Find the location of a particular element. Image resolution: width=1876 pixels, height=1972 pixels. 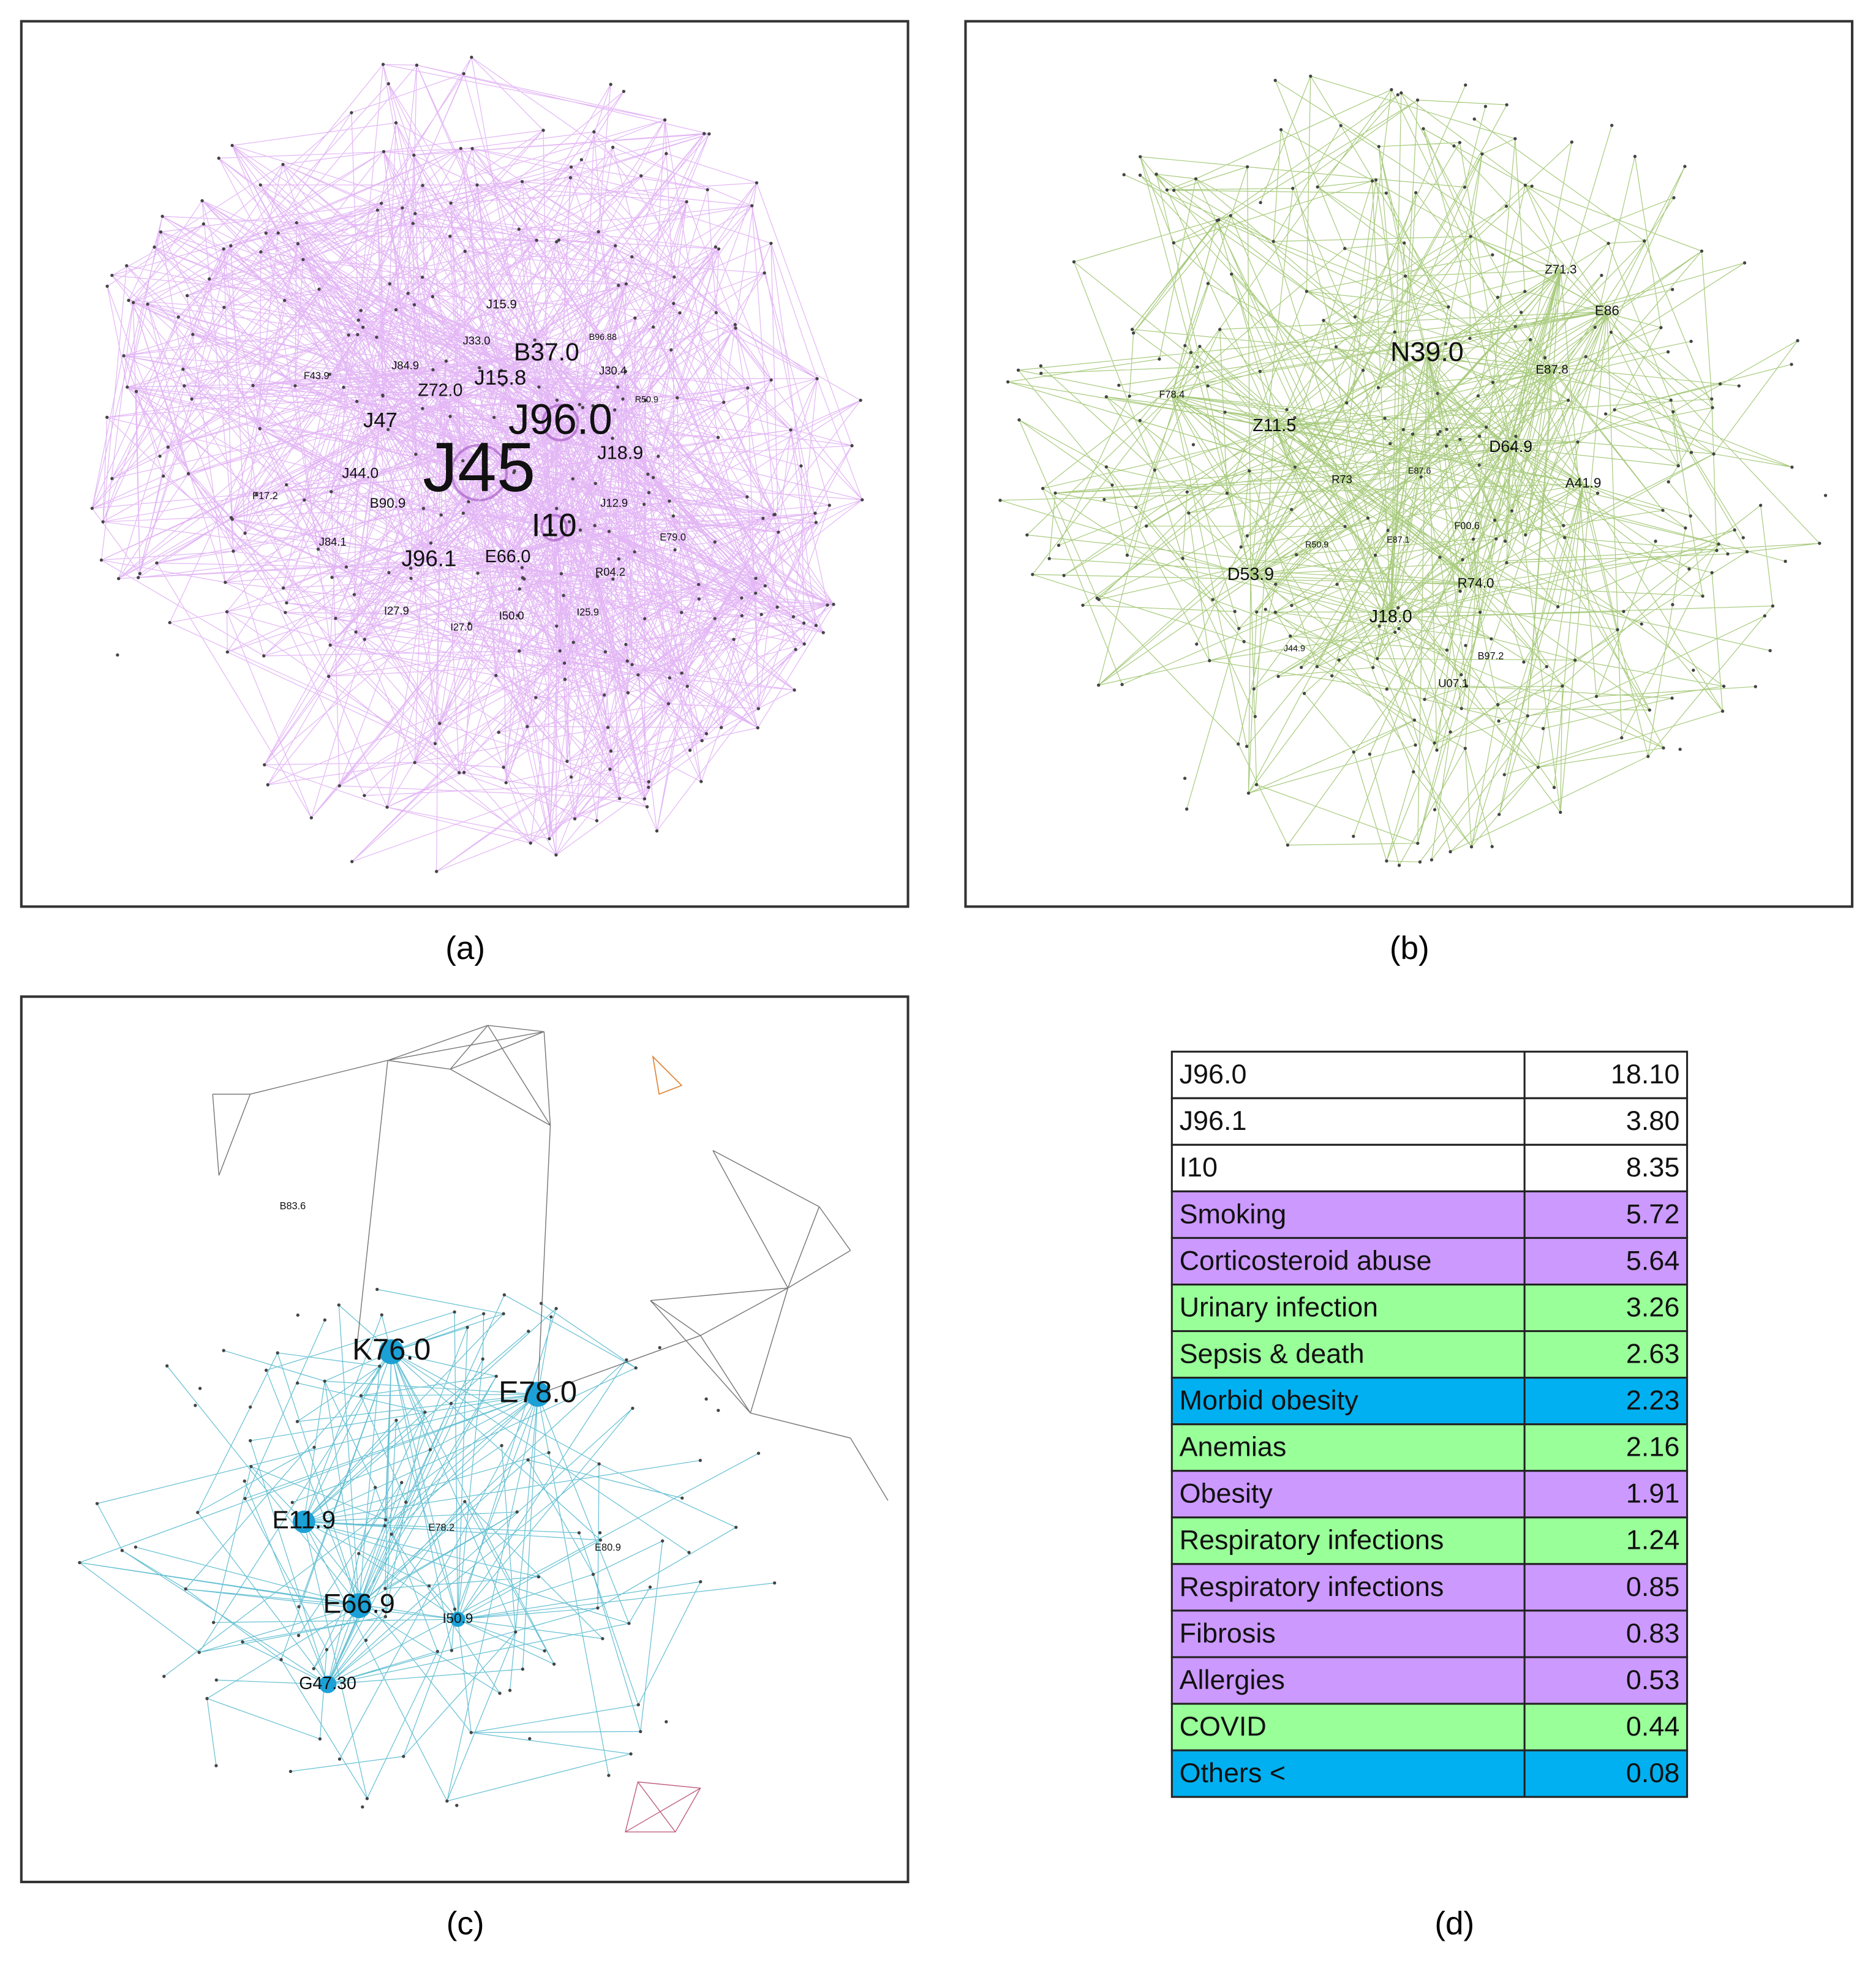

hub-node is located at coordinates (327, 1685).